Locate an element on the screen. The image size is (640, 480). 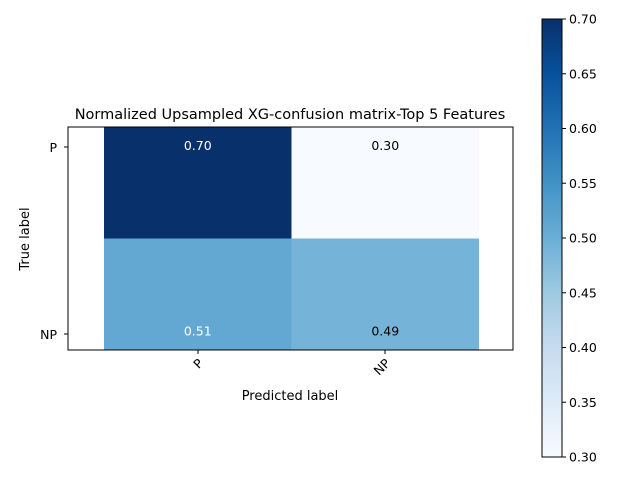
cell-value-label: 0.49 is located at coordinates (385, 331).